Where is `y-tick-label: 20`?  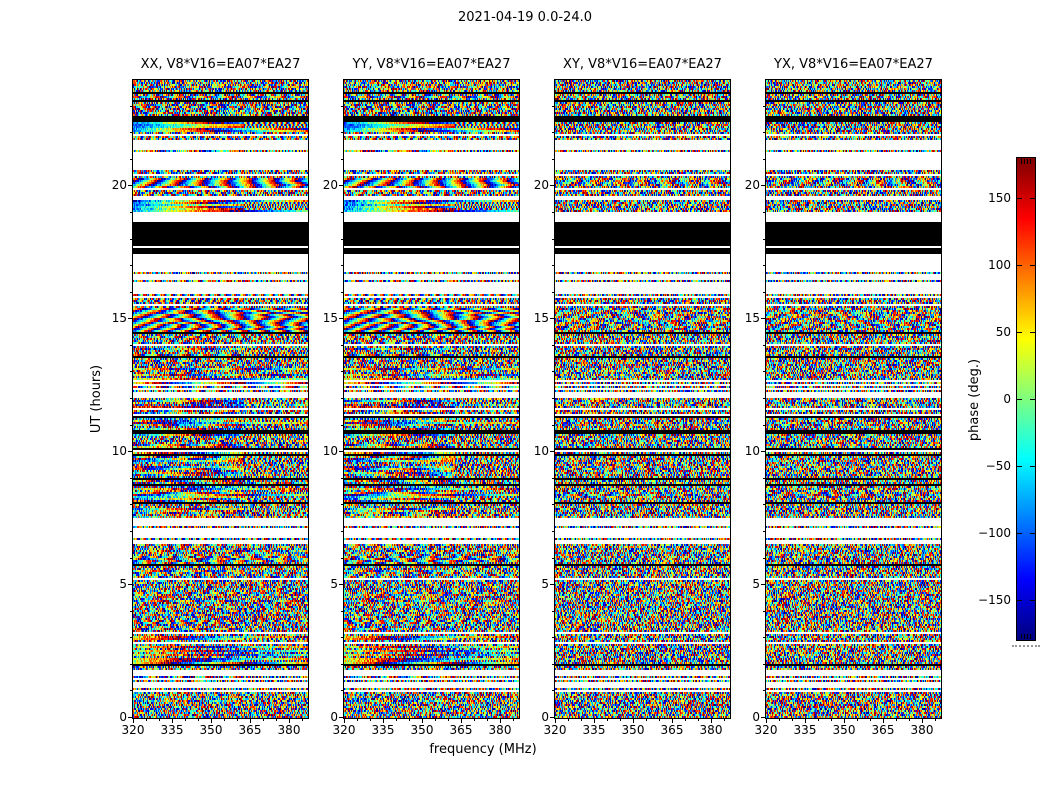 y-tick-label: 20 is located at coordinates (752, 185).